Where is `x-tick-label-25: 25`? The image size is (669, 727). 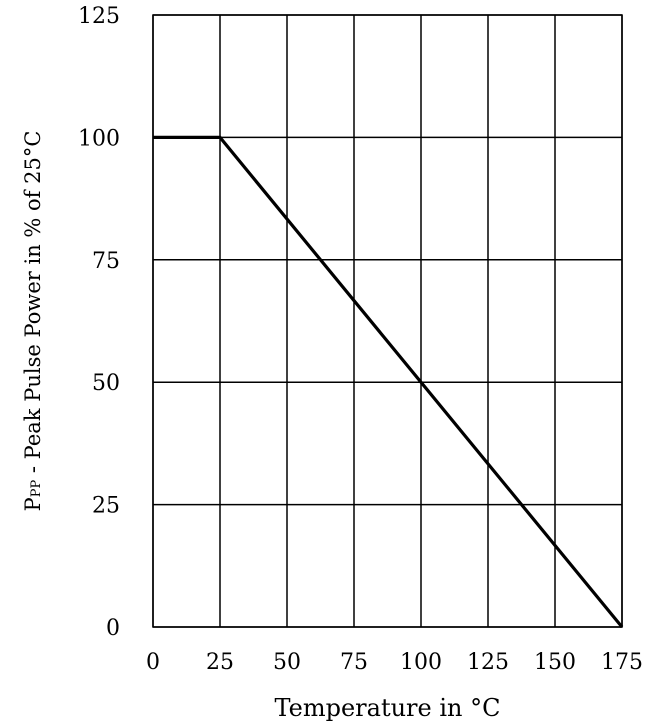 x-tick-label-25: 25 is located at coordinates (220, 662).